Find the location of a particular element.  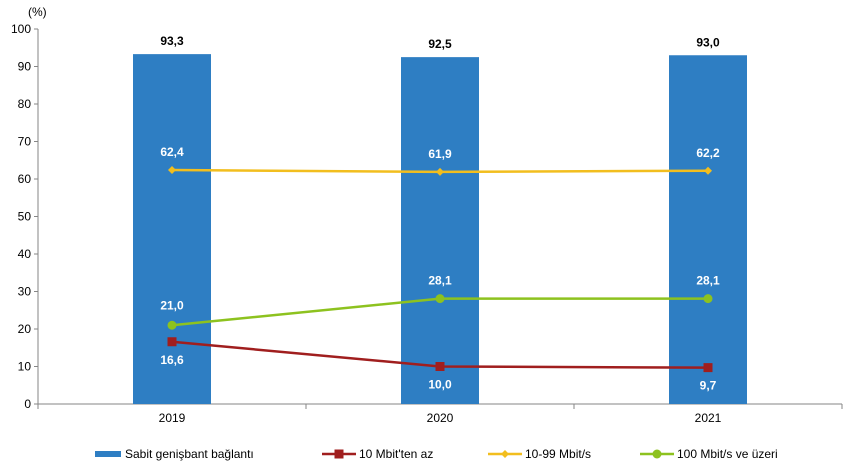

legend-item: Sabit genişbant bağlantı is located at coordinates (174, 454).